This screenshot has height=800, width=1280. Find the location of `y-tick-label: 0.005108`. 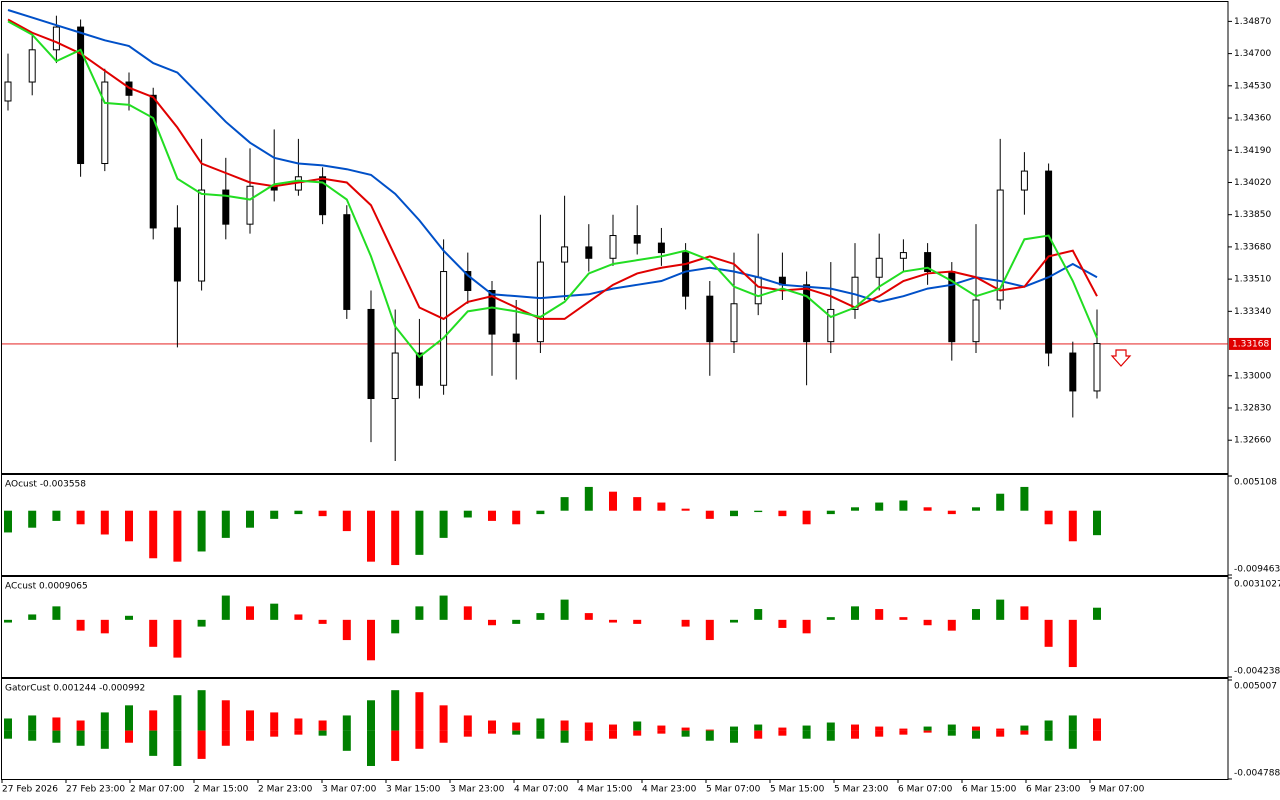

y-tick-label: 0.005108 is located at coordinates (1255, 483).